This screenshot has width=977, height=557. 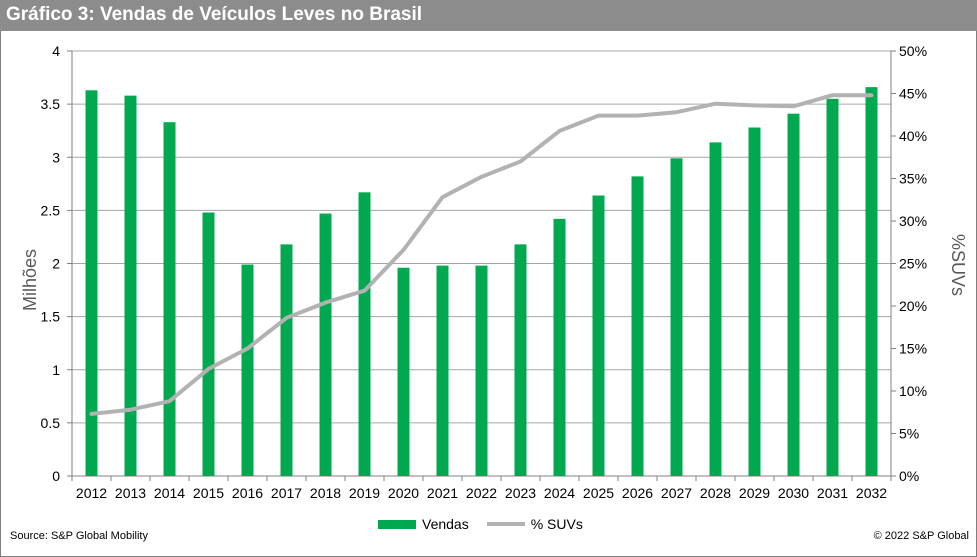 I want to click on y-tick-label: 2.5, so click(x=51, y=210).